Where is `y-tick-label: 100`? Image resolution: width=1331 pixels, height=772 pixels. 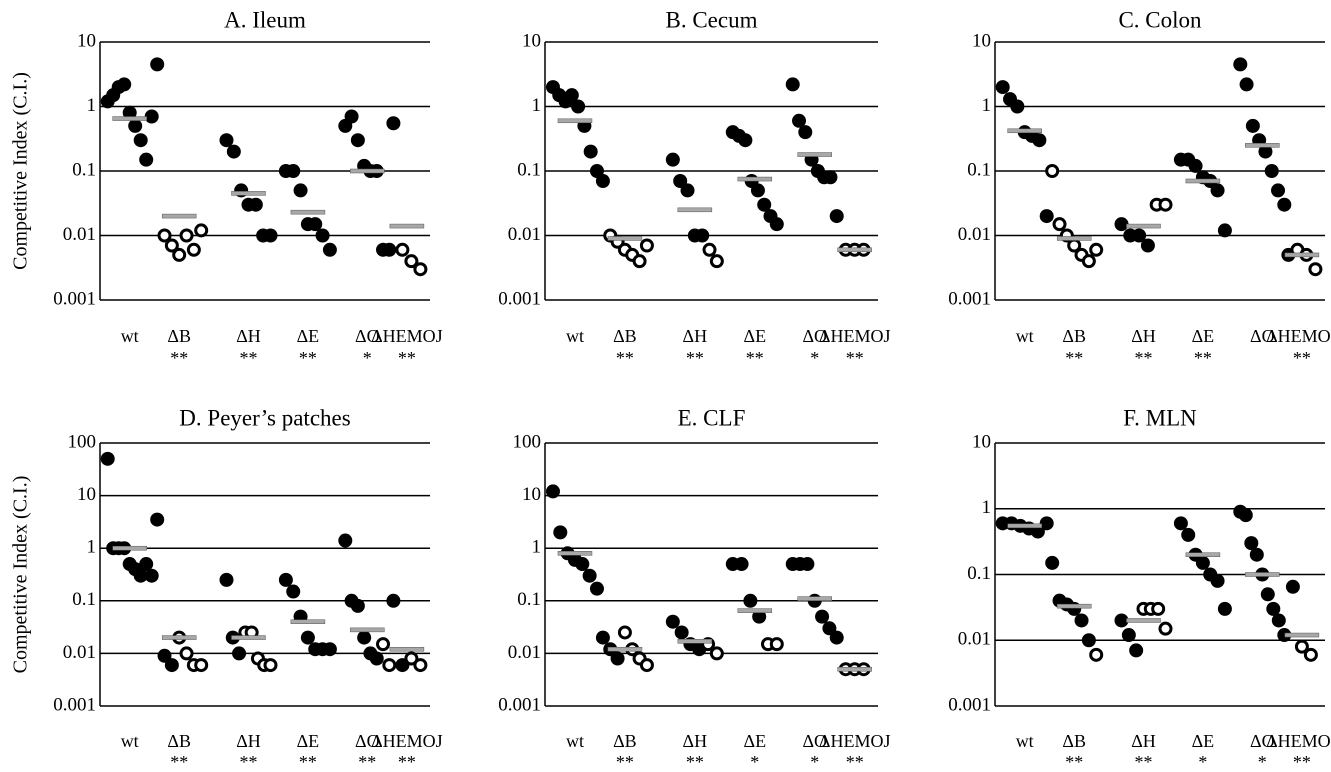
y-tick-label: 100 is located at coordinates (82, 441).